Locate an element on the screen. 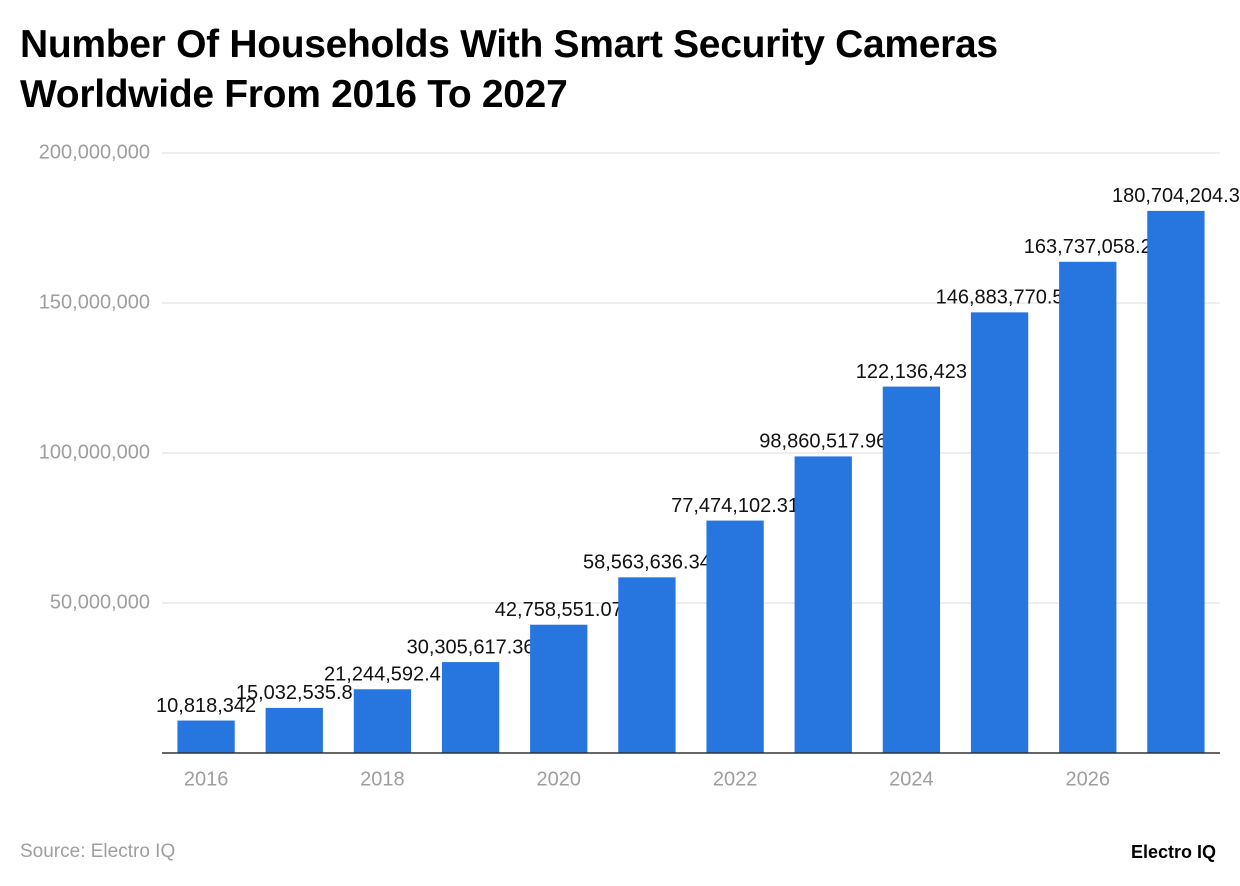 The height and width of the screenshot is (886, 1240). x-tick-label: 2026 is located at coordinates (1088, 779).